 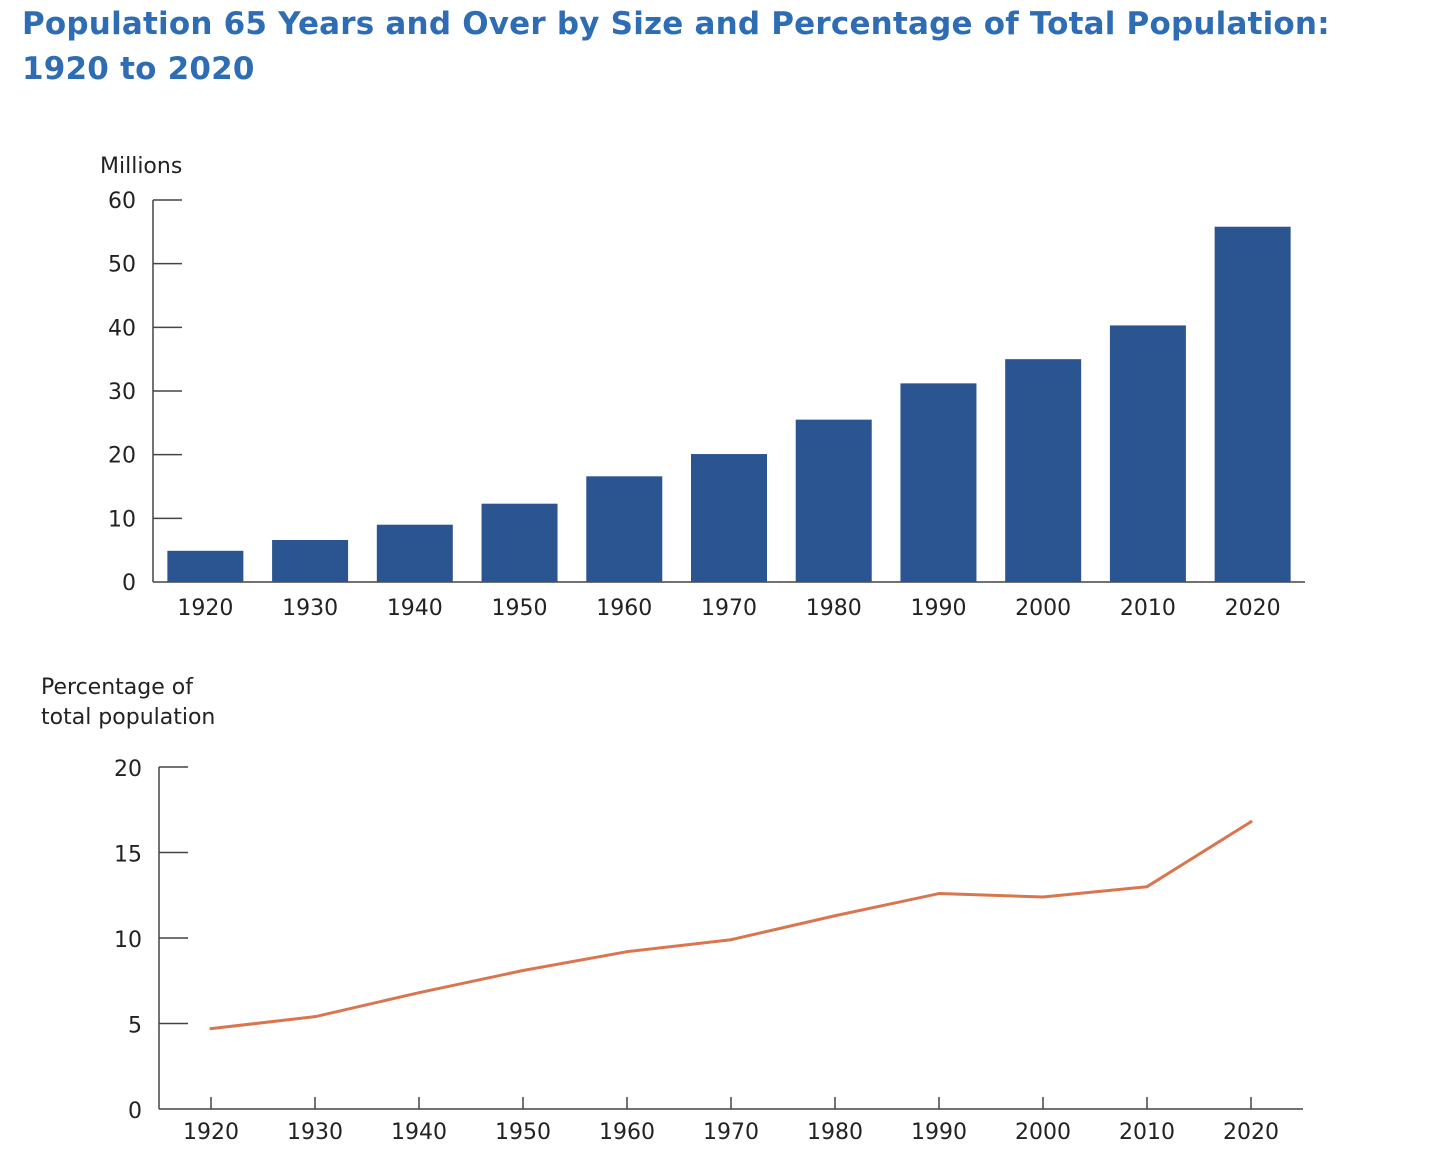 I want to click on line-point-1990, so click(x=939, y=894).